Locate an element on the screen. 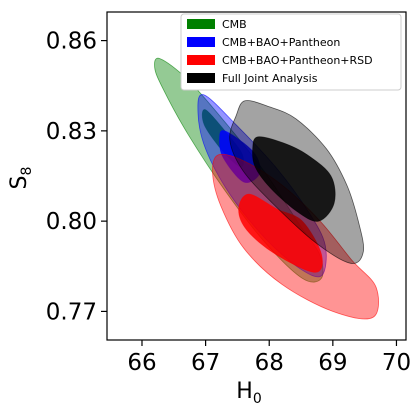 The width and height of the screenshot is (416, 416). y-axis-label-main: S is located at coordinates (19, 182).